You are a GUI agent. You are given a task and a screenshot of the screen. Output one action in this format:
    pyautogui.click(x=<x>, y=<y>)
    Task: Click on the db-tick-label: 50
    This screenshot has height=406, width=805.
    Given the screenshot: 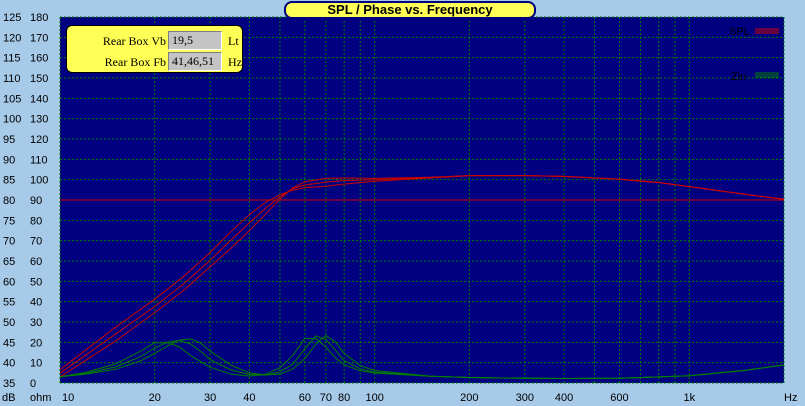 What is the action you would take?
    pyautogui.click(x=9, y=323)
    